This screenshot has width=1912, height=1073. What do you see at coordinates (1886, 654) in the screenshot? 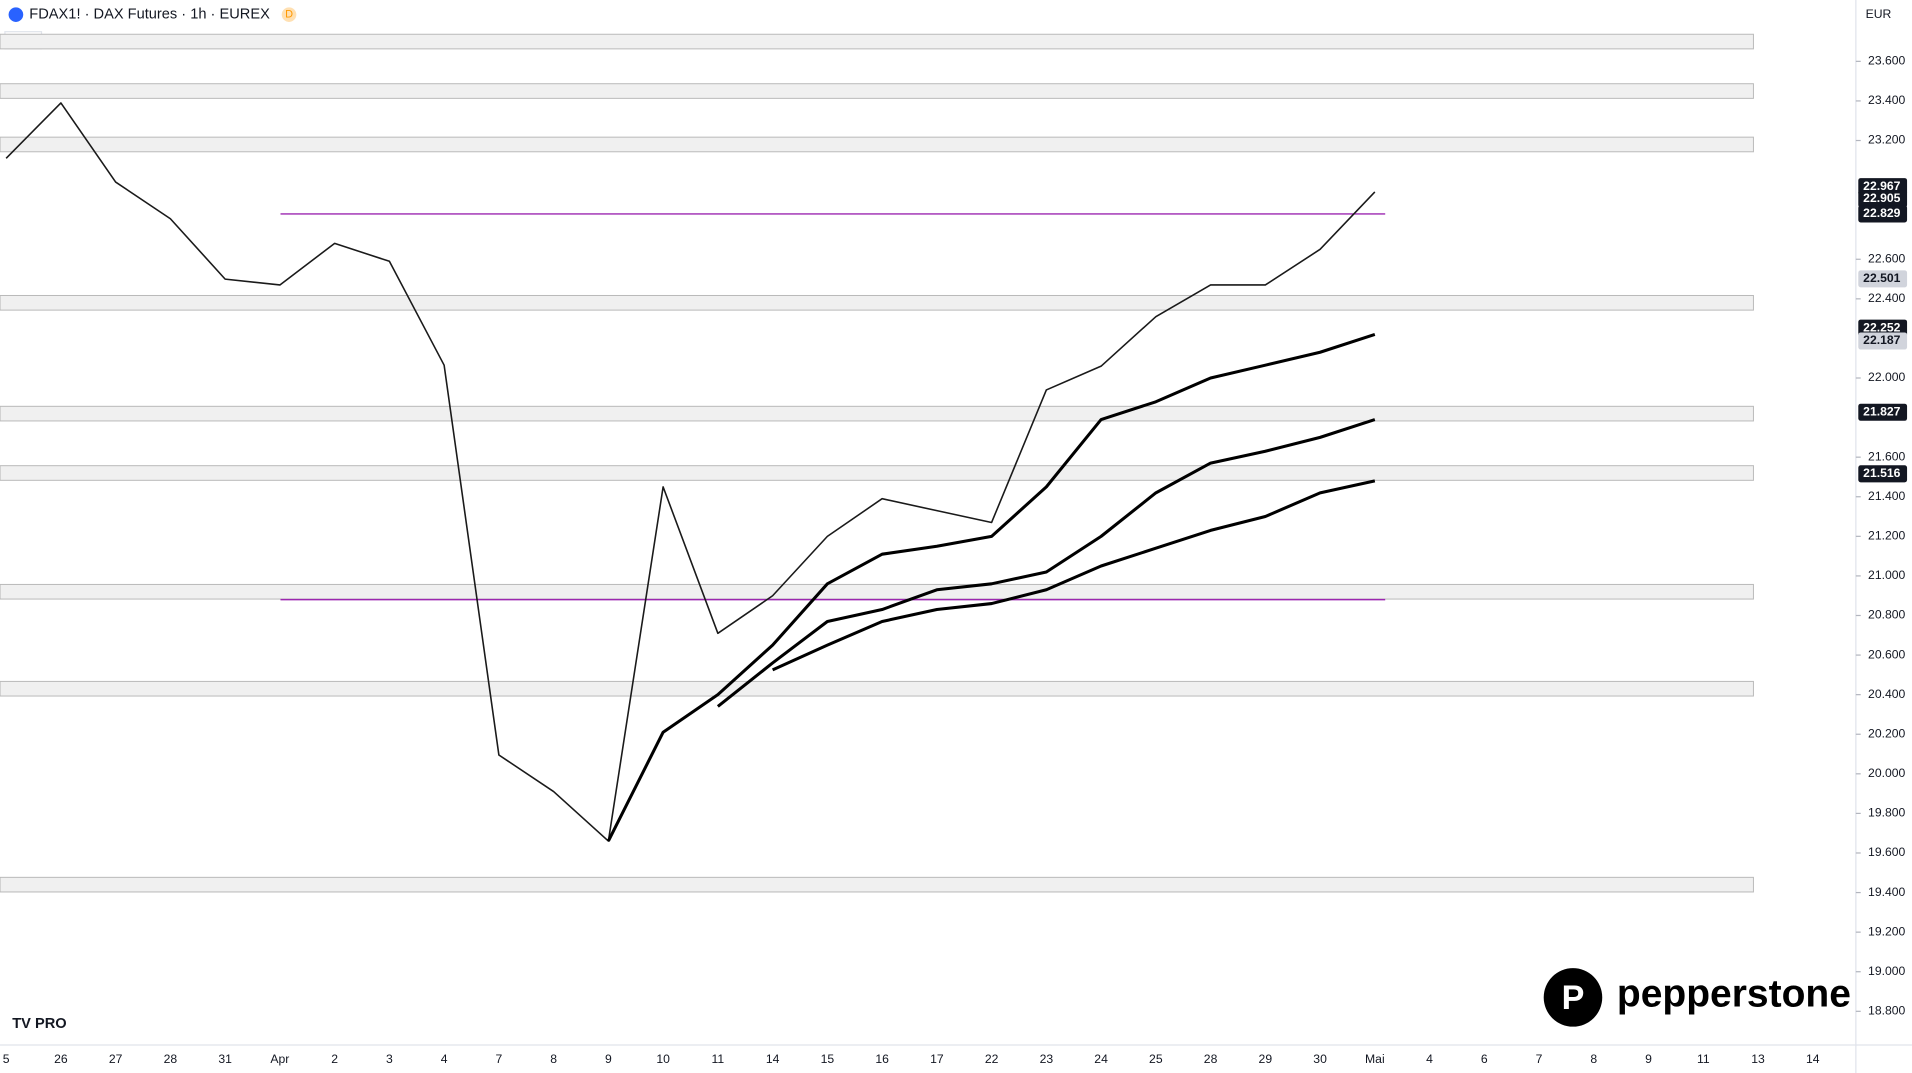
I see `y-tick-label: 20.600` at bounding box center [1886, 654].